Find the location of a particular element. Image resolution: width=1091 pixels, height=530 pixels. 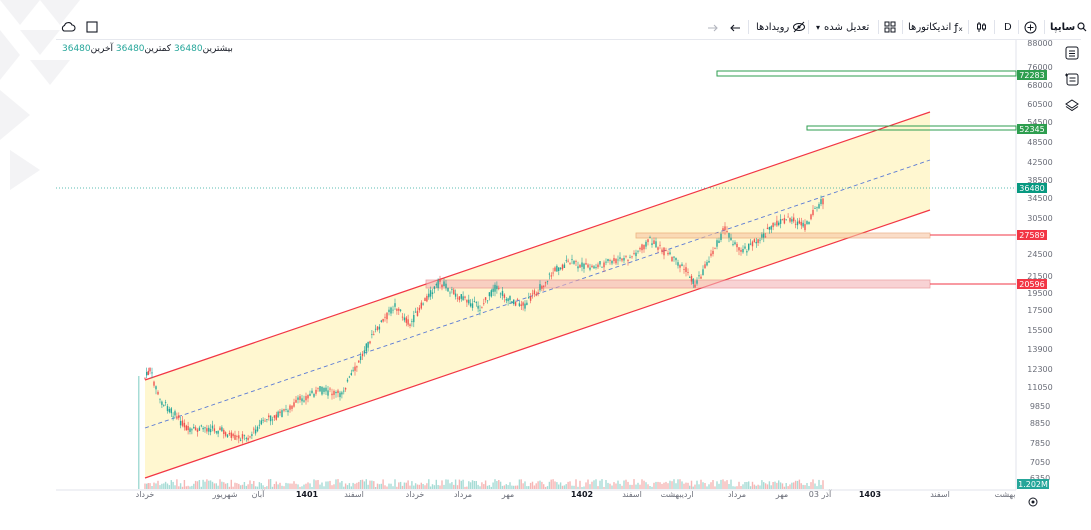

search-icon is located at coordinates (1082, 27).